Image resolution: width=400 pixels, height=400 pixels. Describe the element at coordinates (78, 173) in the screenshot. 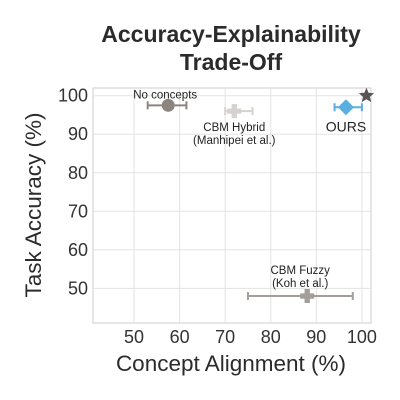

I see `y-tick-label-80: 80` at that location.